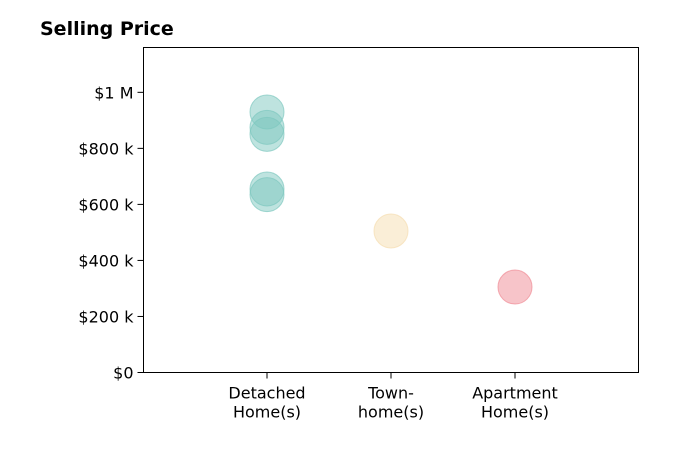  I want to click on x-tick-label: Apartment Home(s), so click(515, 403).